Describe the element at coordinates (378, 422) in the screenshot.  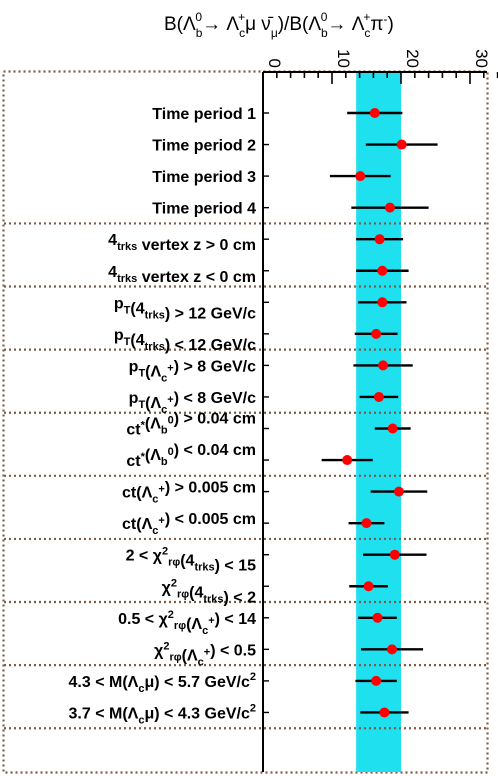
I see `mean-band` at that location.